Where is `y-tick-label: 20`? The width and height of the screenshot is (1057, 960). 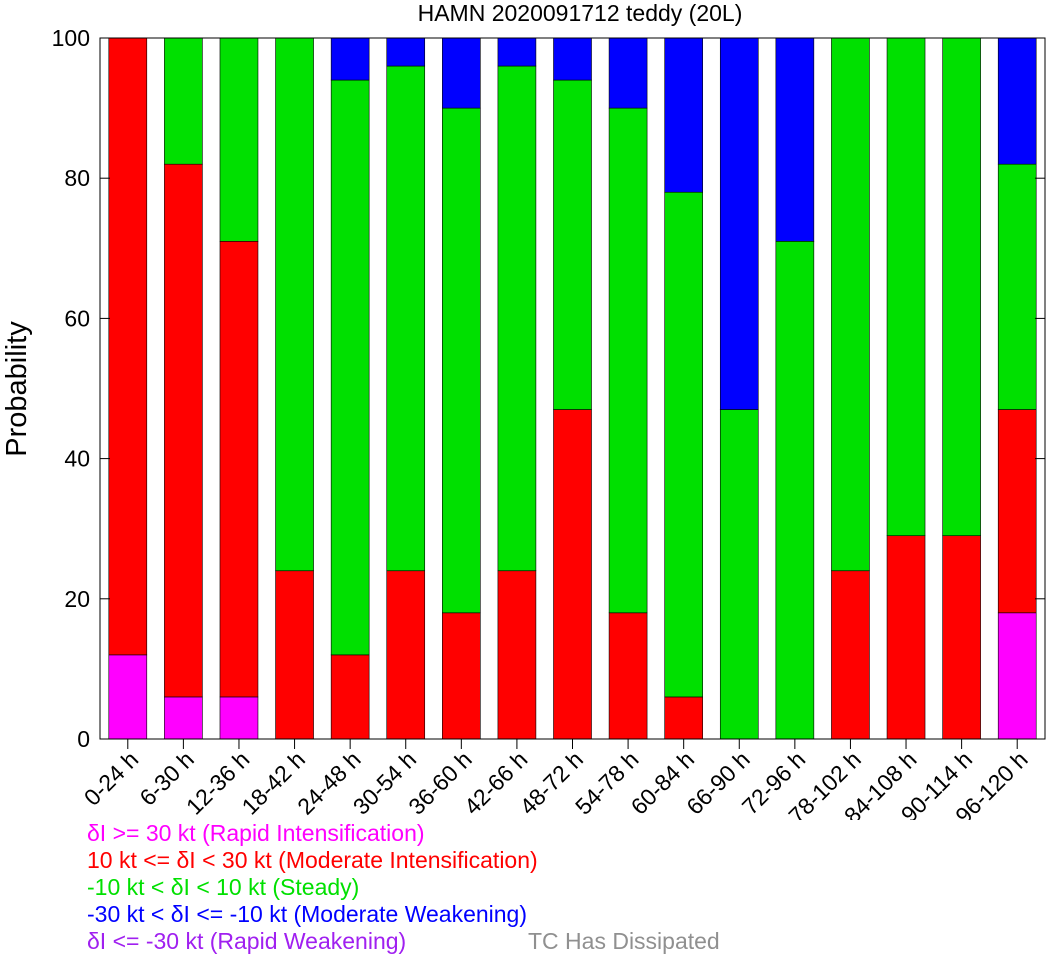 y-tick-label: 20 is located at coordinates (77, 599).